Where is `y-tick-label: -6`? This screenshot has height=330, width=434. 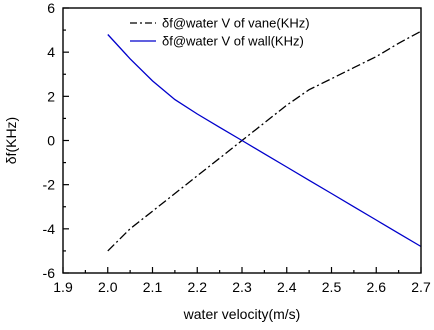 y-tick-label: -6 is located at coordinates (49, 273).